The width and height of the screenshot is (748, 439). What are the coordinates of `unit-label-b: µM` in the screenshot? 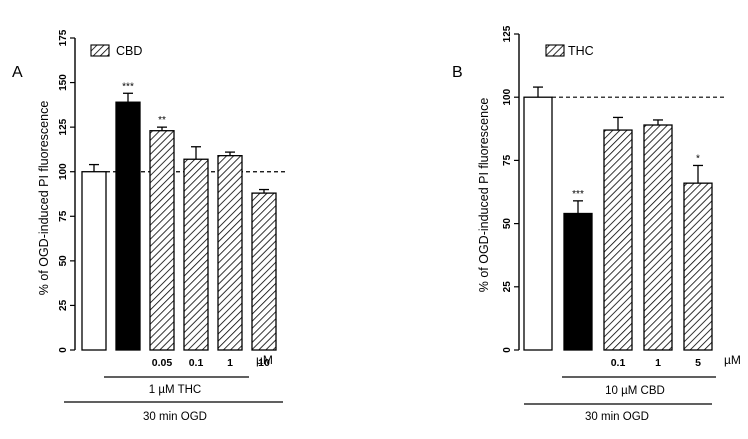 It's located at (732, 360).